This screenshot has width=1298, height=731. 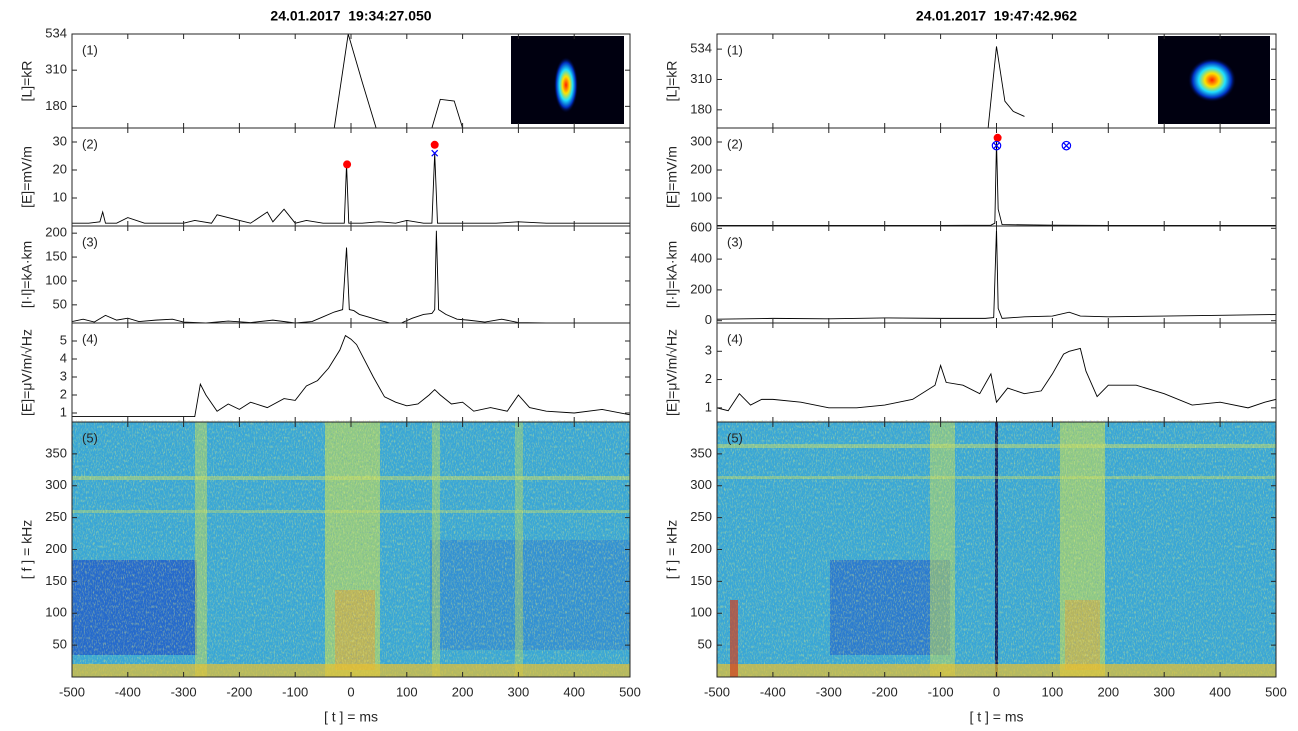 I want to click on y-tick-label: 50, so click(x=60, y=303).